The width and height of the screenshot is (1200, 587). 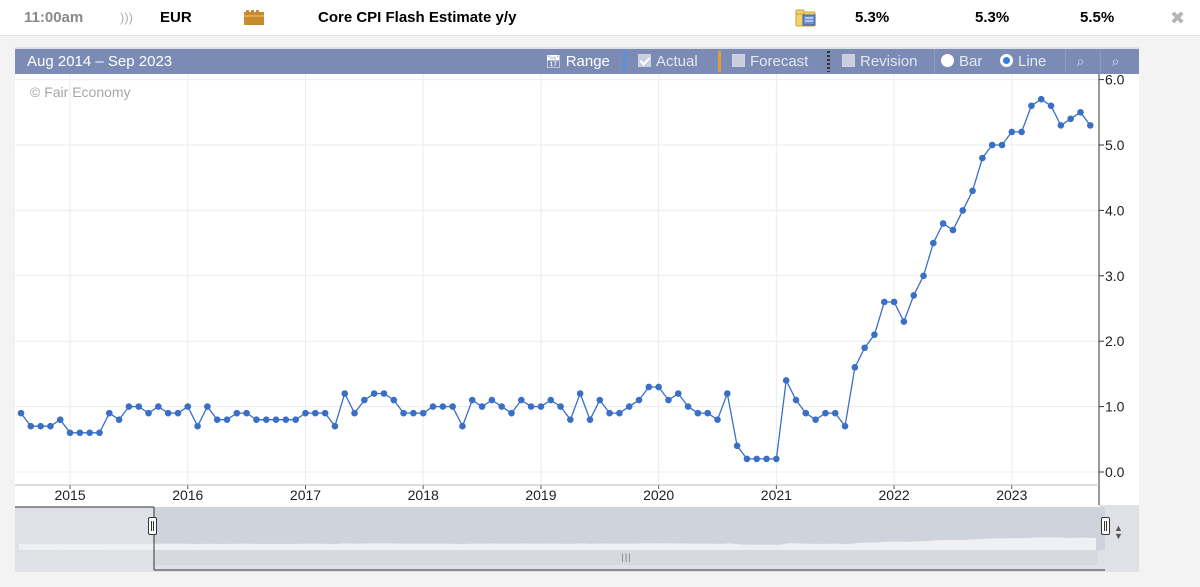 What do you see at coordinates (958, 61) in the screenshot?
I see `bar-mode-option: Bar` at bounding box center [958, 61].